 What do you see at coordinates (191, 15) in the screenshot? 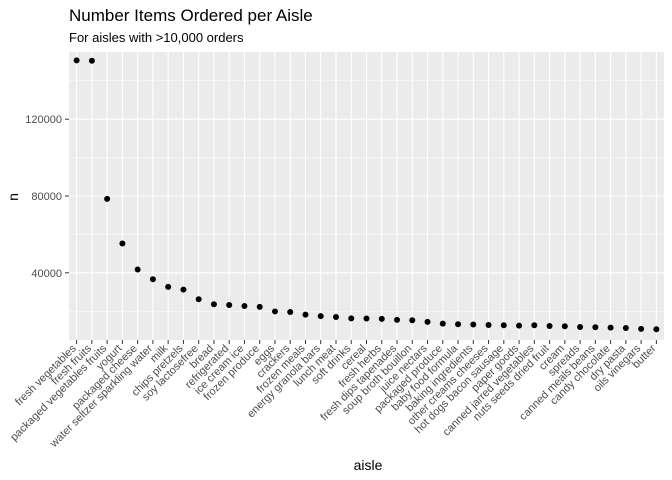
I see `chart-title: Number Items Ordered per Aisle` at bounding box center [191, 15].